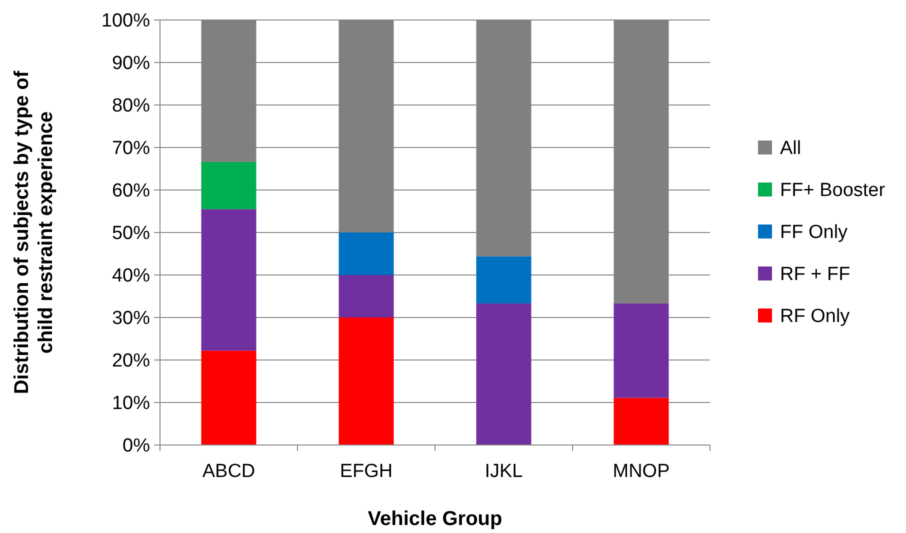 The height and width of the screenshot is (533, 906). What do you see at coordinates (814, 233) in the screenshot?
I see `legend-label: FF Only` at bounding box center [814, 233].